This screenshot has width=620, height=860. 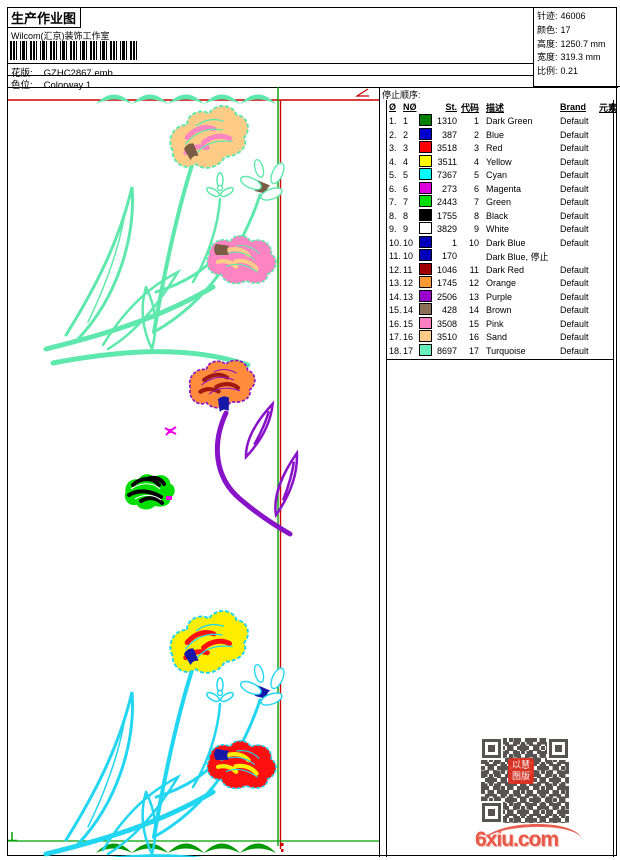 I want to click on site-watermark: 6xiu.com, so click(x=530, y=838).